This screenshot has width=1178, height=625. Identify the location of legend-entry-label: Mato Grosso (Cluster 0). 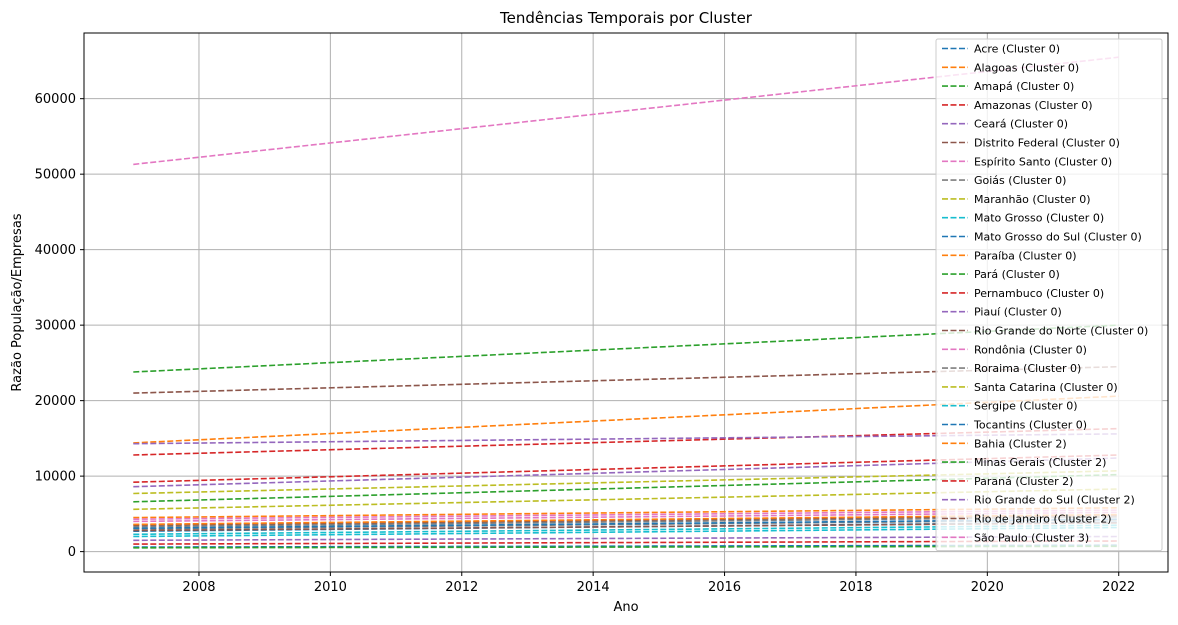
(1039, 218).